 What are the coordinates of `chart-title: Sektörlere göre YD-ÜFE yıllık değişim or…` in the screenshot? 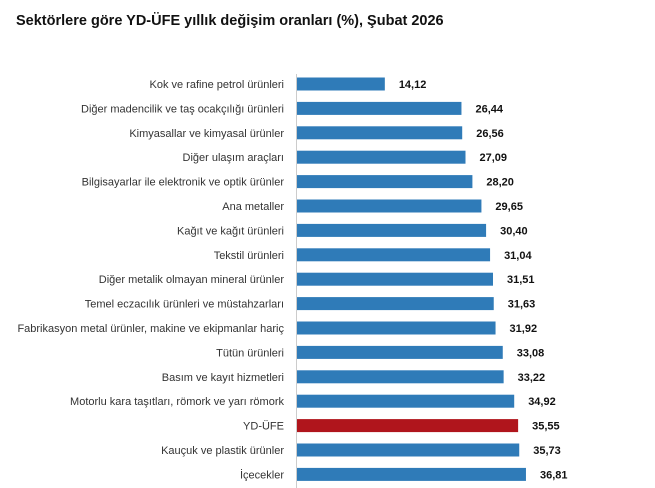 It's located at (230, 21).